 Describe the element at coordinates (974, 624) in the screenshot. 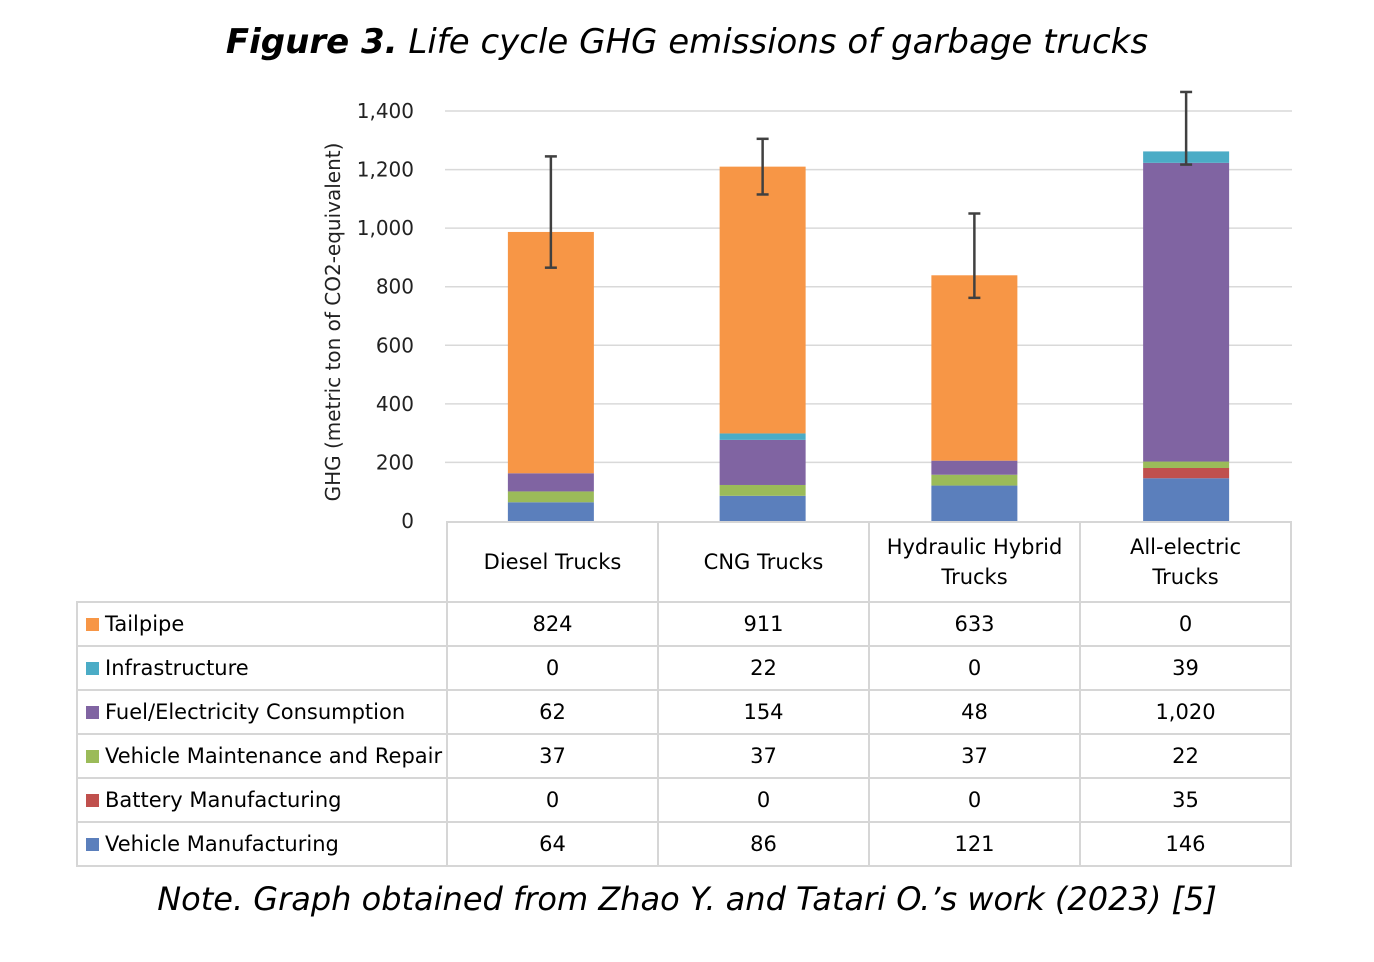

I see `data-value: 633` at that location.